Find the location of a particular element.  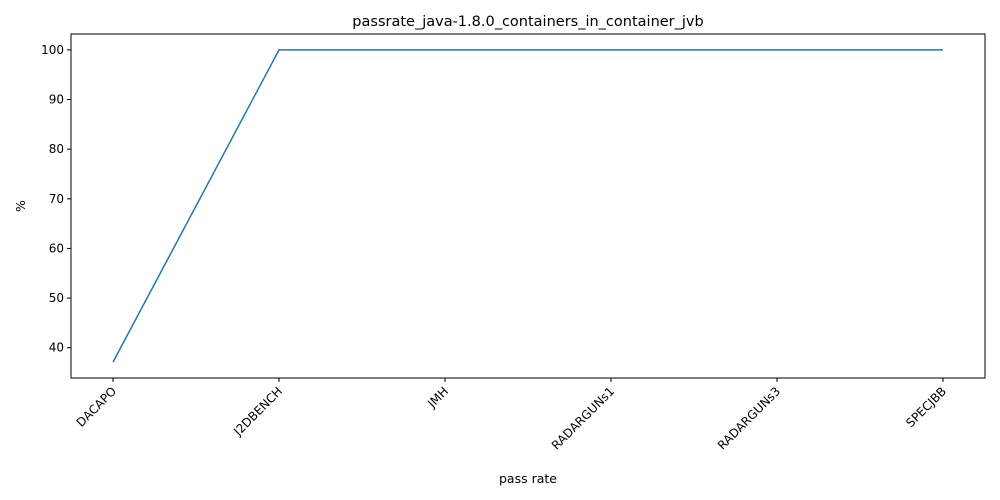

x-axis-label: pass rate is located at coordinates (528, 478).